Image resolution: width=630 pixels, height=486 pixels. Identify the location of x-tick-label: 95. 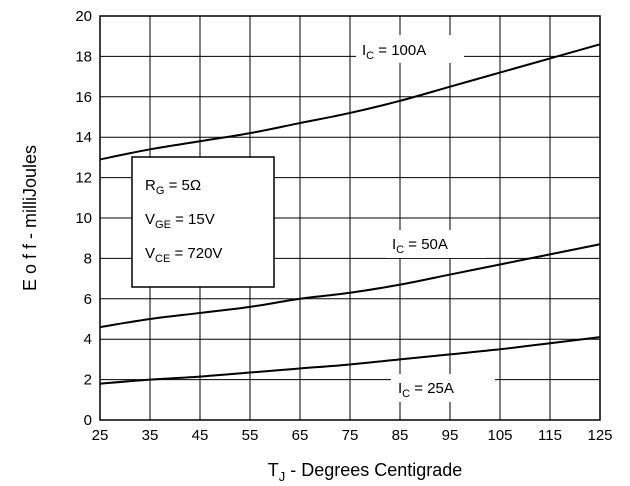
(450, 435).